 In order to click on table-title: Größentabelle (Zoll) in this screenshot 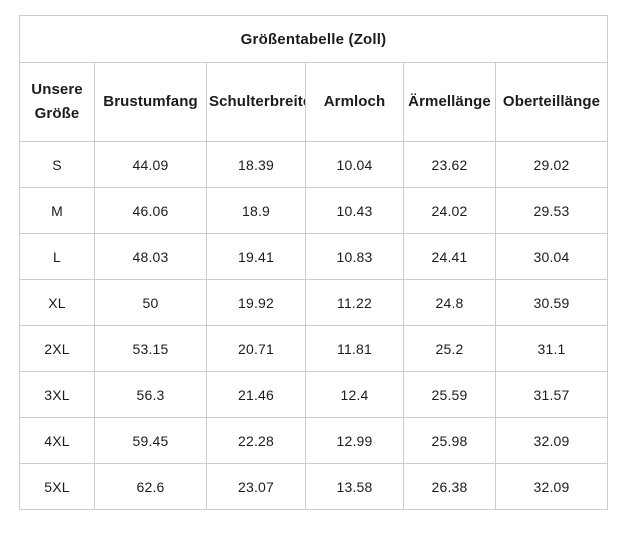, I will do `click(313, 39)`.